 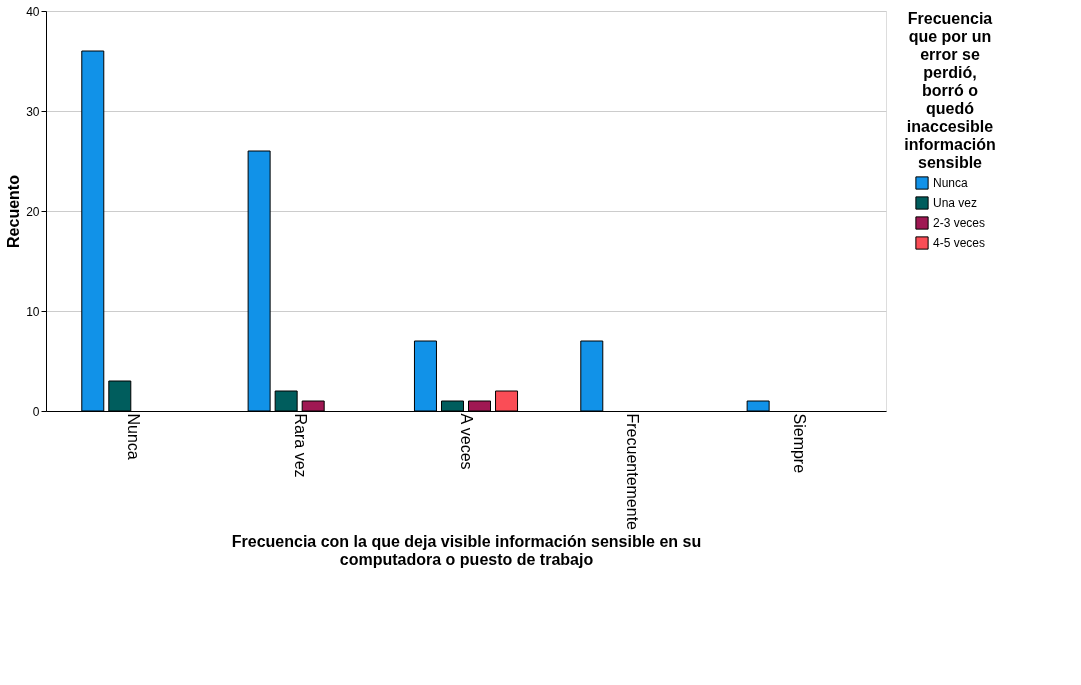 What do you see at coordinates (950, 90) in the screenshot?
I see `text: Frecuencia que por un error se perdió, borró o quedó inaccesible información sensible` at bounding box center [950, 90].